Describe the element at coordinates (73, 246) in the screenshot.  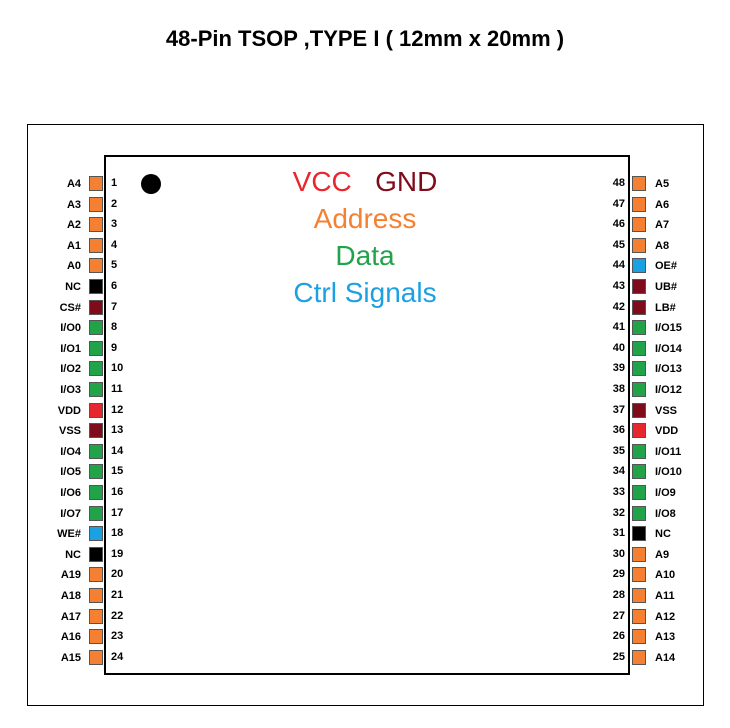
I see `pin-4-name: A1` at that location.